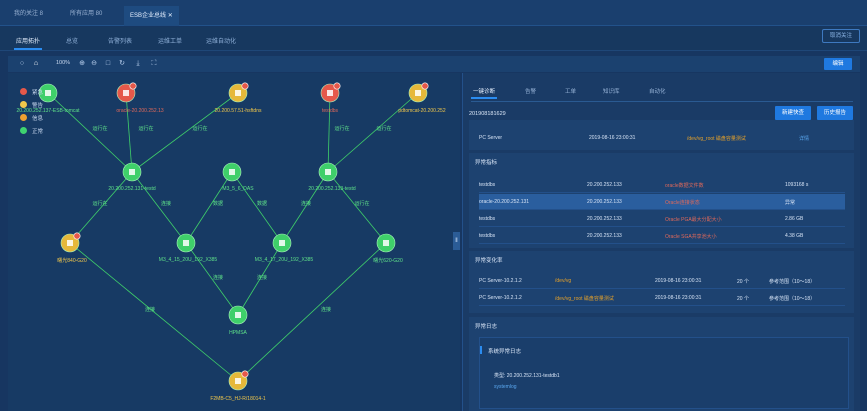 Image resolution: width=867 pixels, height=411 pixels. I want to click on tab-knowledge: 知识库, so click(611, 92).